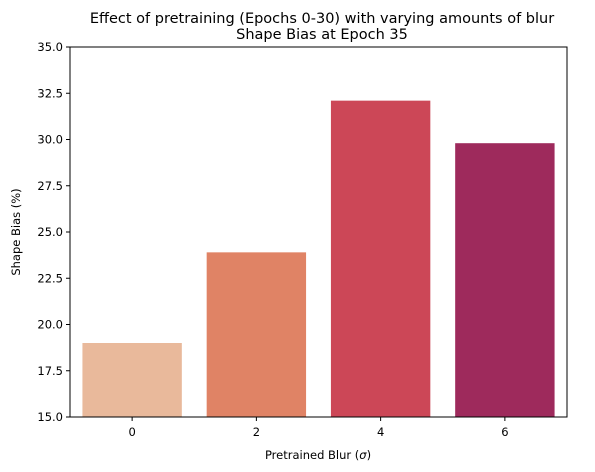 The width and height of the screenshot is (595, 472). Describe the element at coordinates (50, 278) in the screenshot. I see `y-tick-label: 22.5` at that location.